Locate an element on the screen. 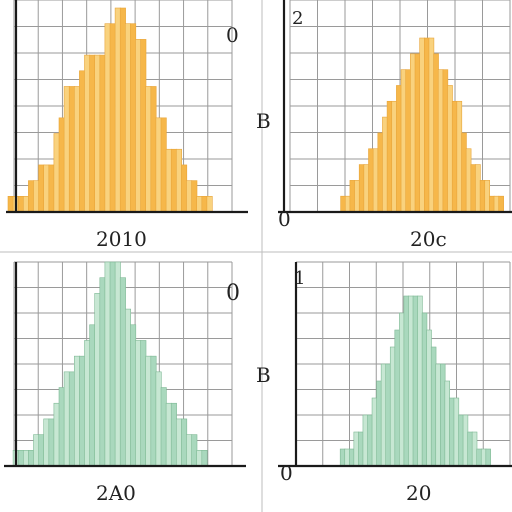 The width and height of the screenshot is (512, 512). x-tick-label: 2010 is located at coordinates (121, 239).